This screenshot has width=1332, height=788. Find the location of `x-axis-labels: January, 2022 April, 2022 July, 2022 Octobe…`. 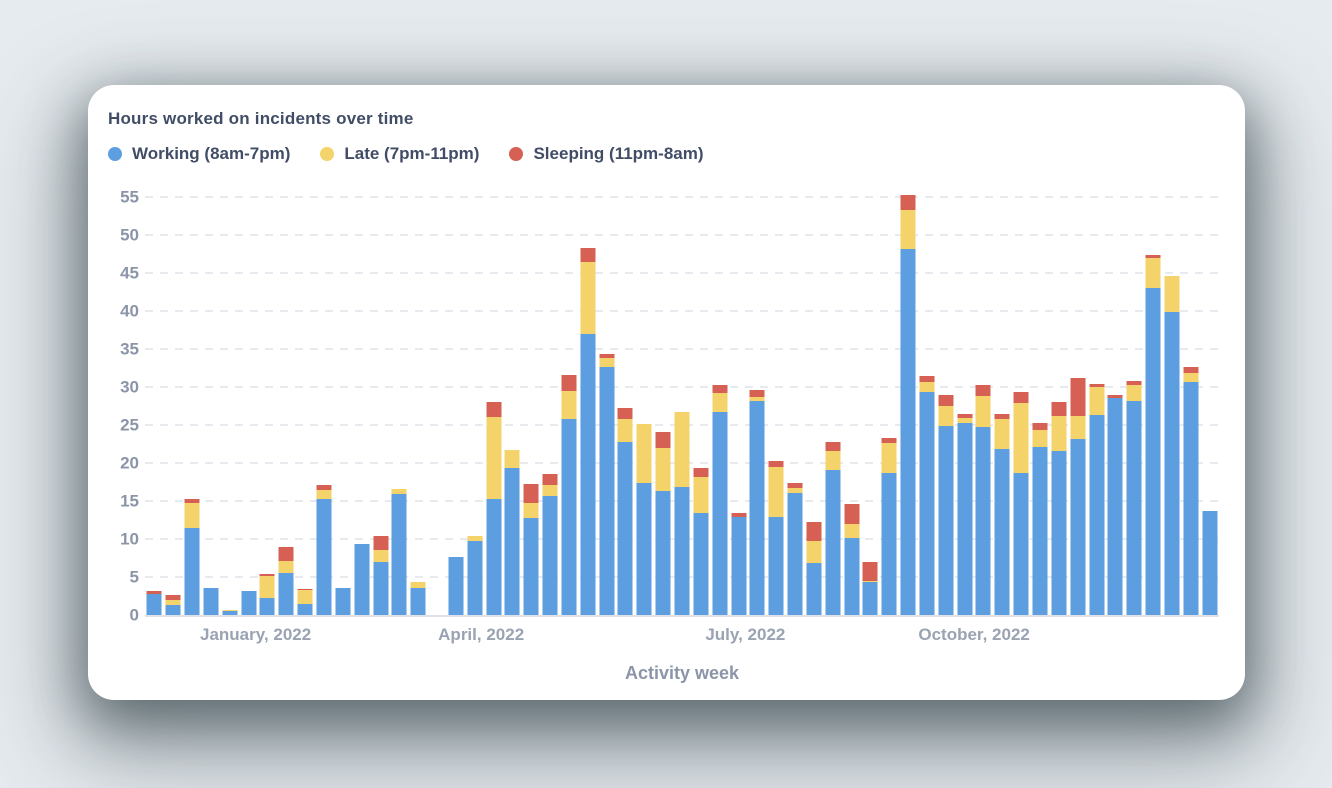

x-axis-labels: January, 2022 April, 2022 July, 2022 Octobe… is located at coordinates (682, 638).